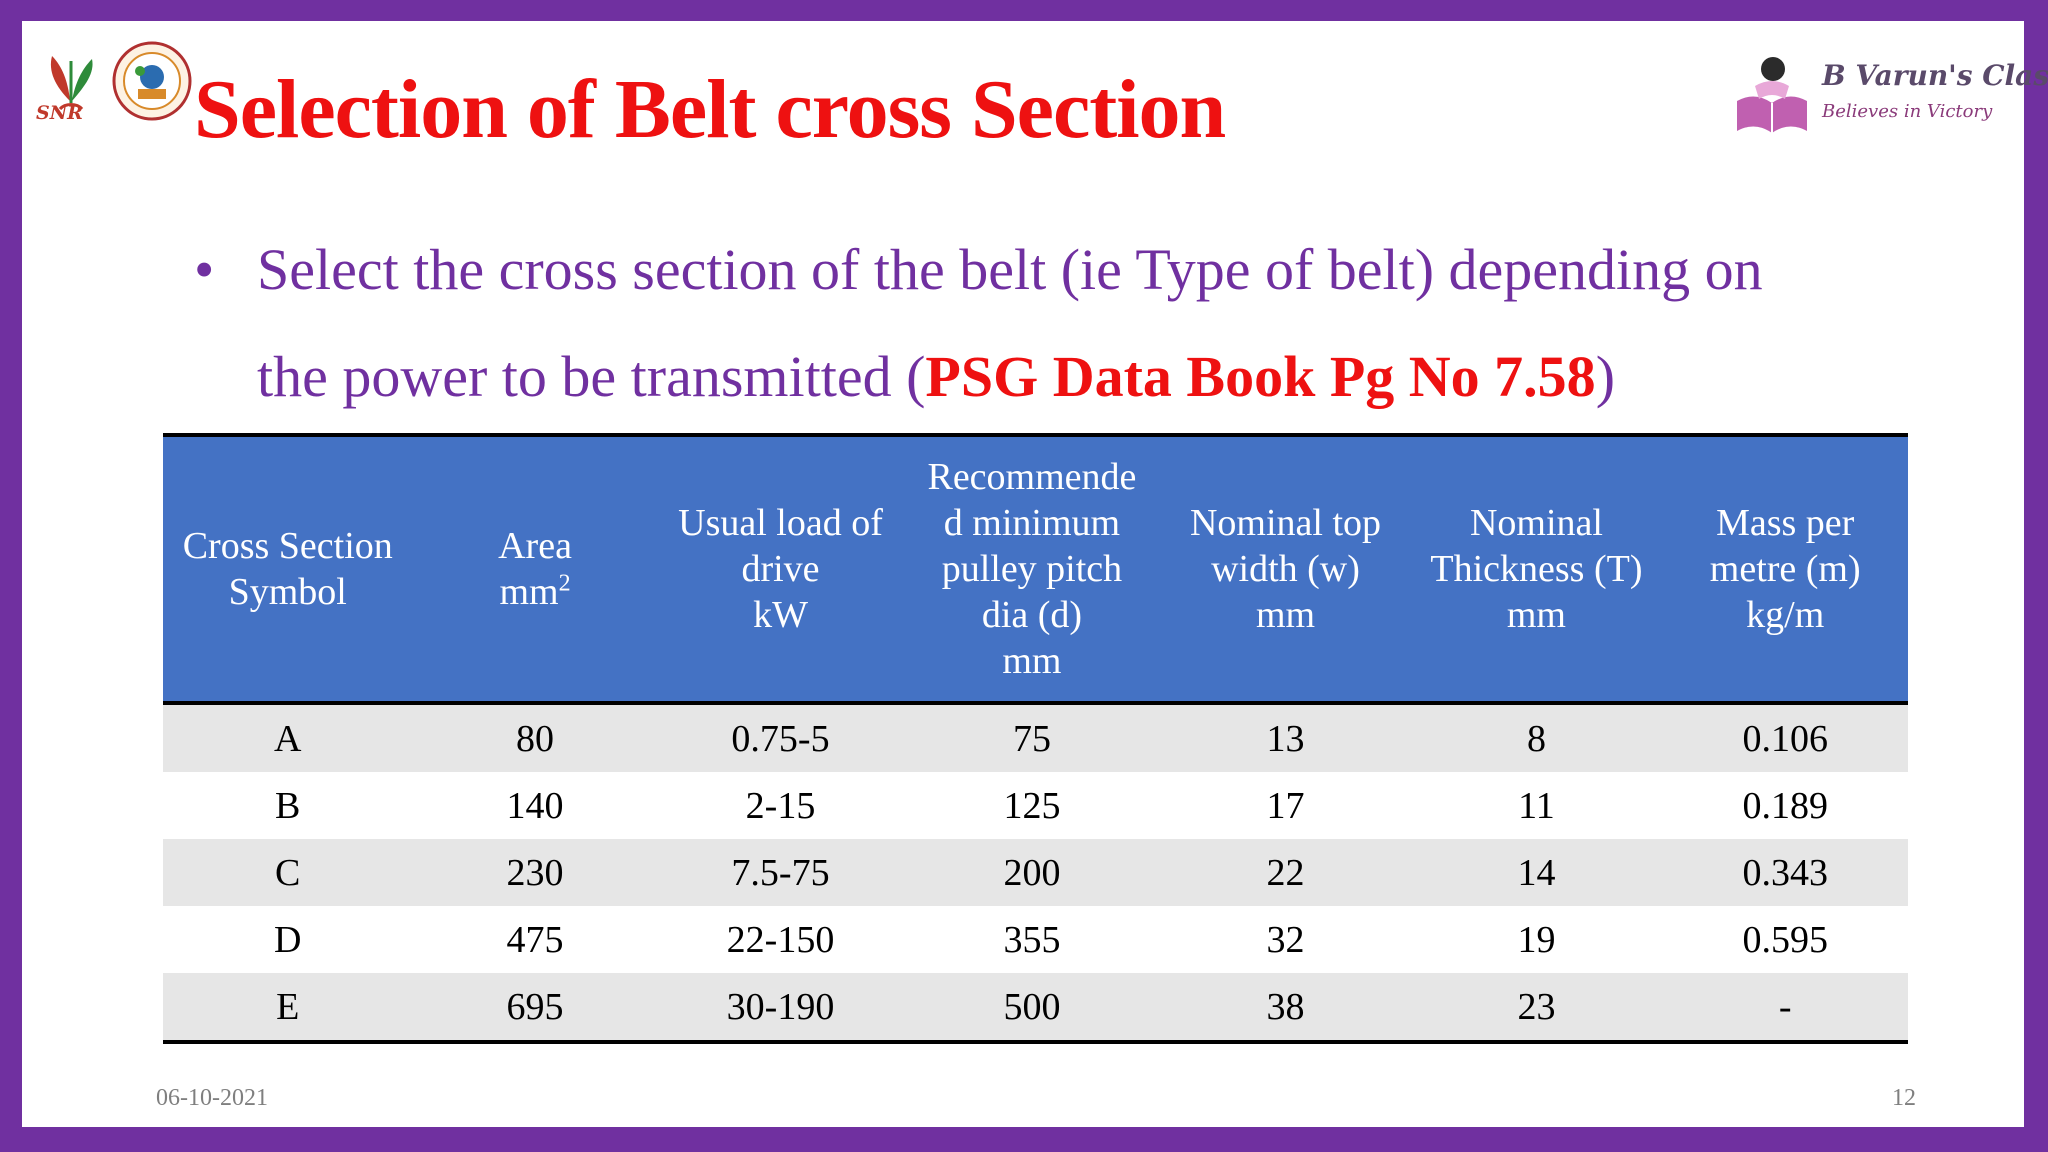  I want to click on table-row: C 230 7.5-75 200 22 14 0.343, so click(1035, 872).